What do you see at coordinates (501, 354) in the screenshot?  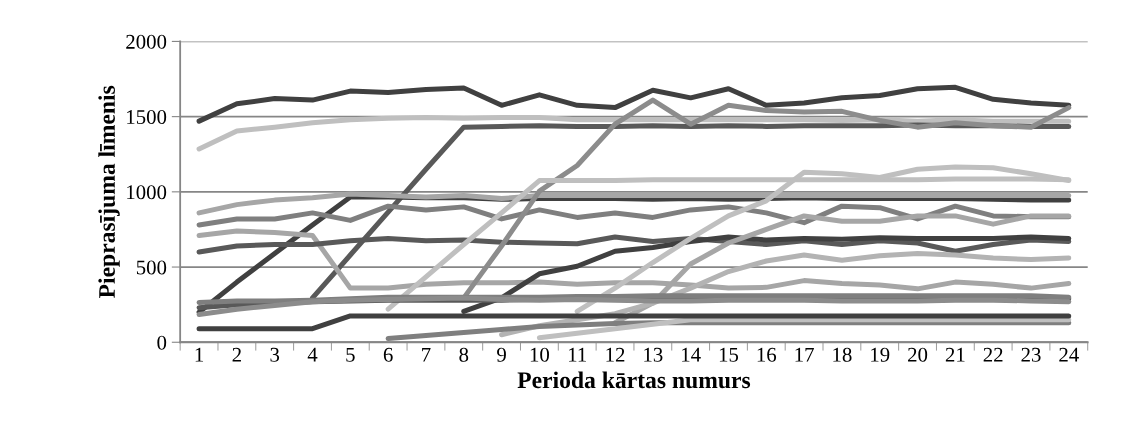 I see `x-tick-label: 9` at bounding box center [501, 354].